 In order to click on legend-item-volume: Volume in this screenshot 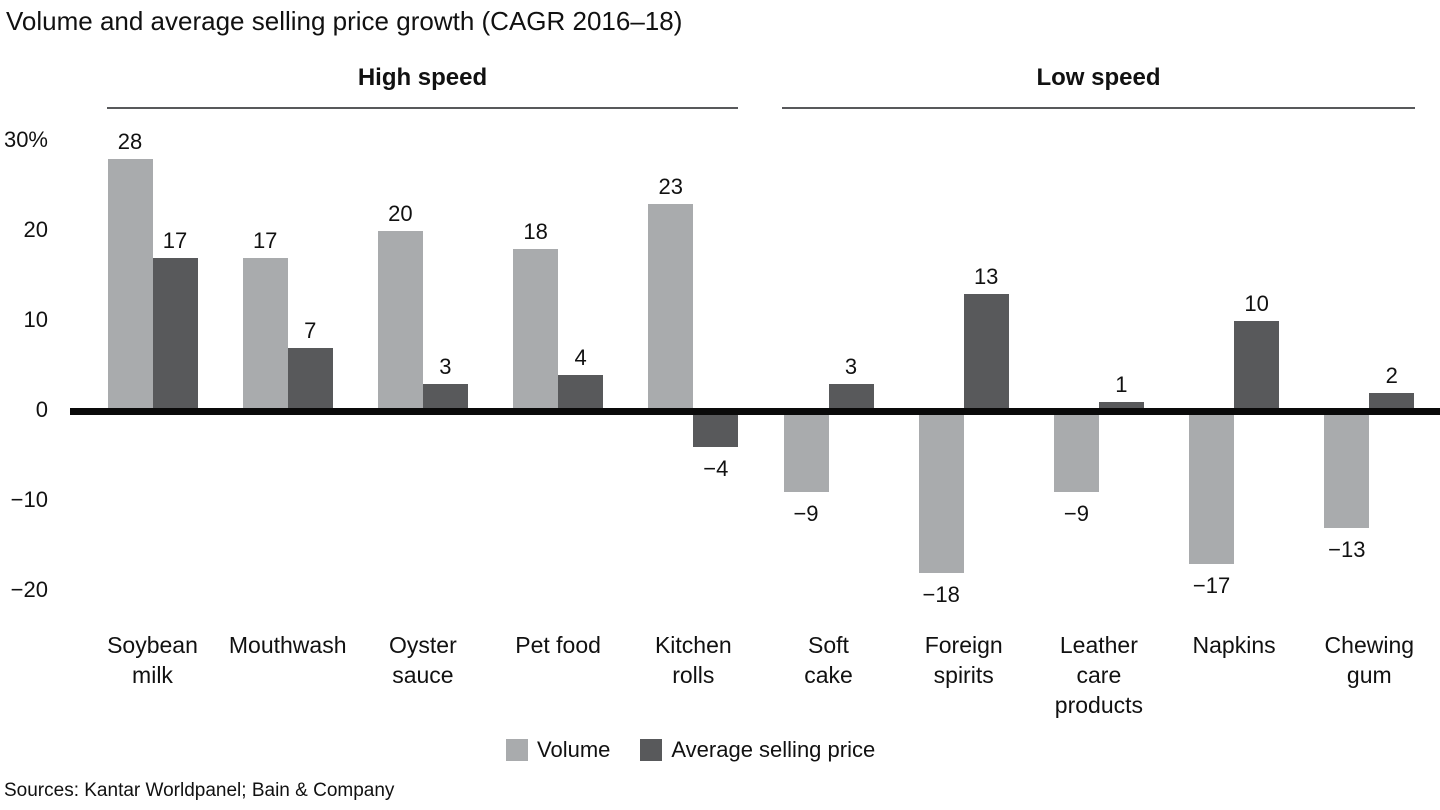, I will do `click(558, 750)`.